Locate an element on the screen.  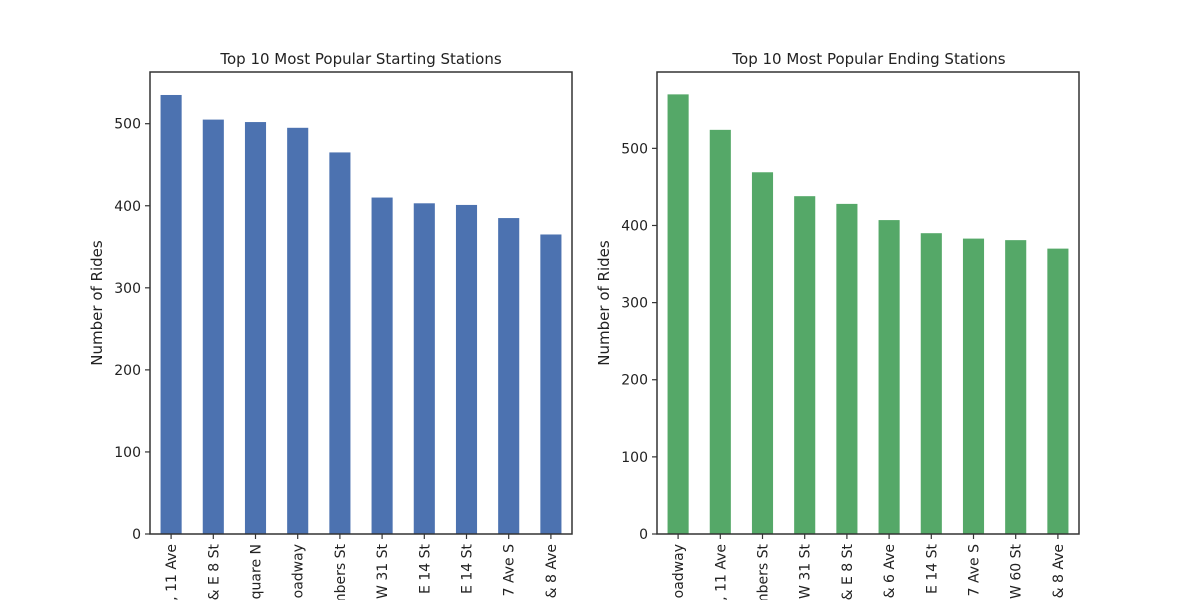
chart-title: Top 10 Most Popular Starting Stations is located at coordinates (360, 59).